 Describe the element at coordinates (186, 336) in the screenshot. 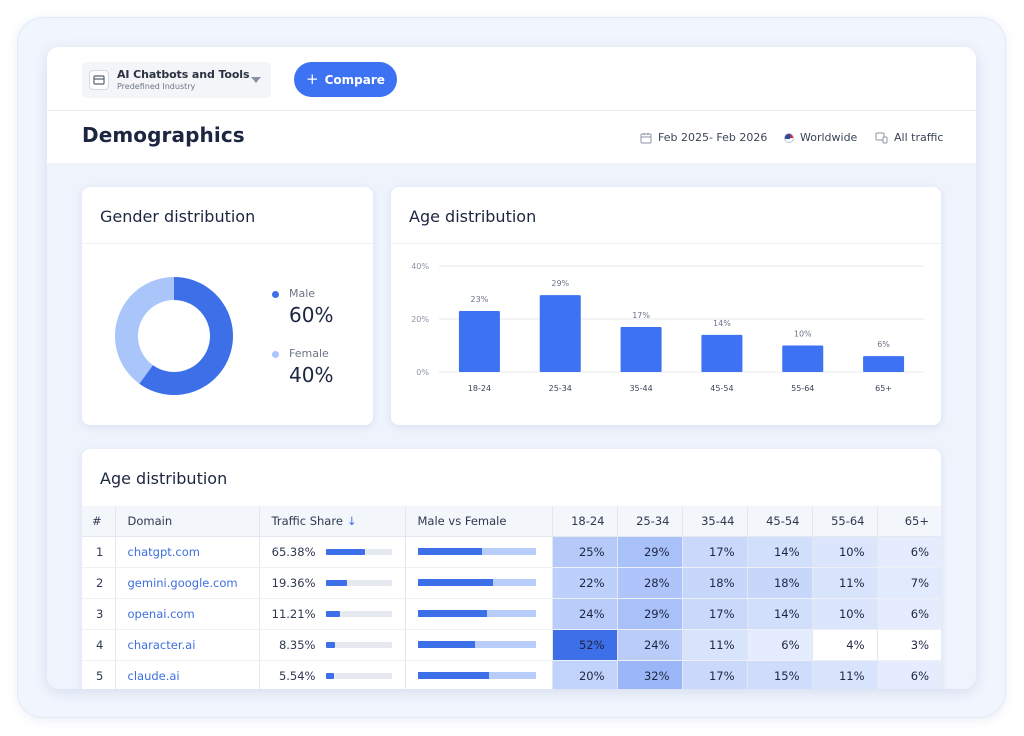

I see `male-slice` at that location.